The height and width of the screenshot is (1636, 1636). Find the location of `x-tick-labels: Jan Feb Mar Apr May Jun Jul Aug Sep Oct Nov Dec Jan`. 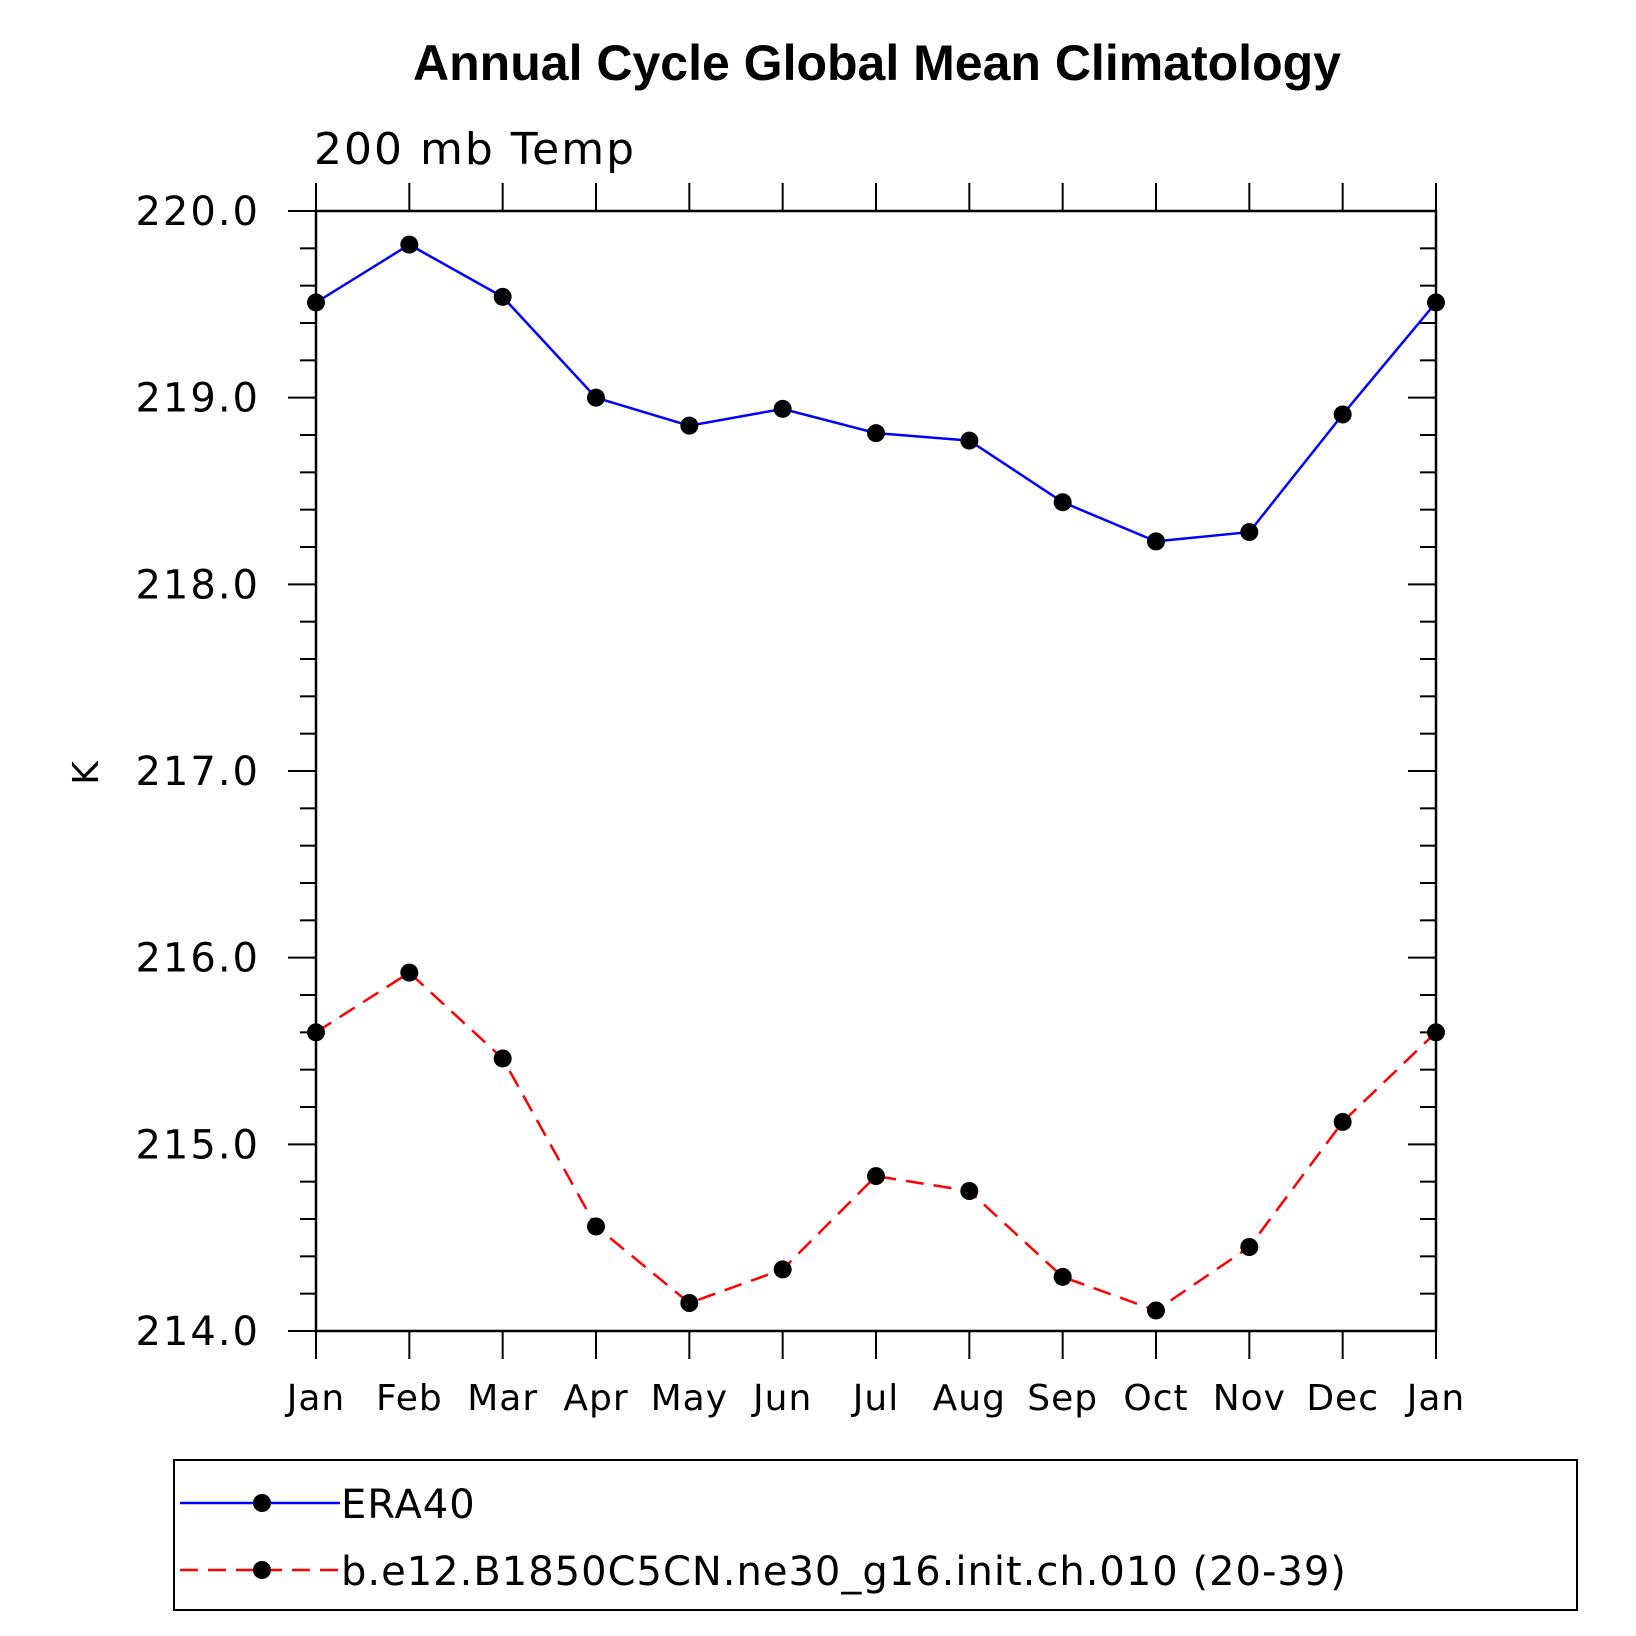

x-tick-labels: Jan Feb Mar Apr May Jun Jul Aug Sep Oct Nov Dec Jan is located at coordinates (875, 1398).